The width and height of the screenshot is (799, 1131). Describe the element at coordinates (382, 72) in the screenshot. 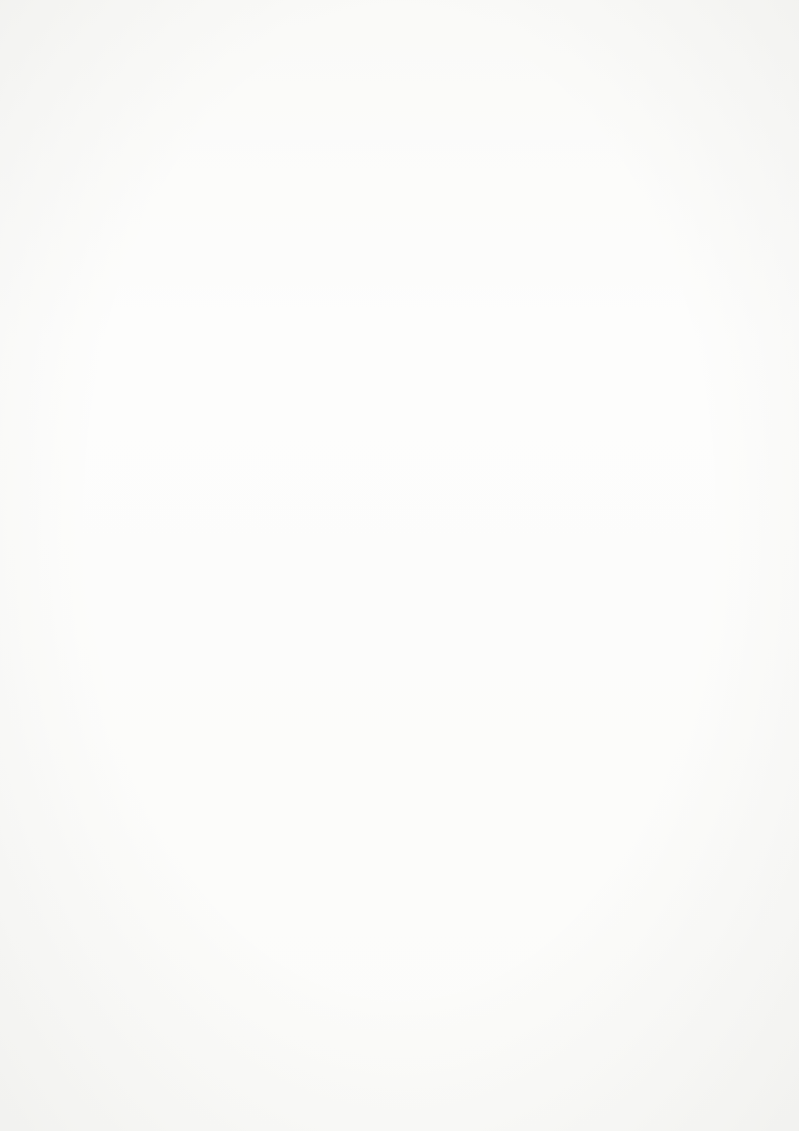

I see `grid-cell: 对` at that location.